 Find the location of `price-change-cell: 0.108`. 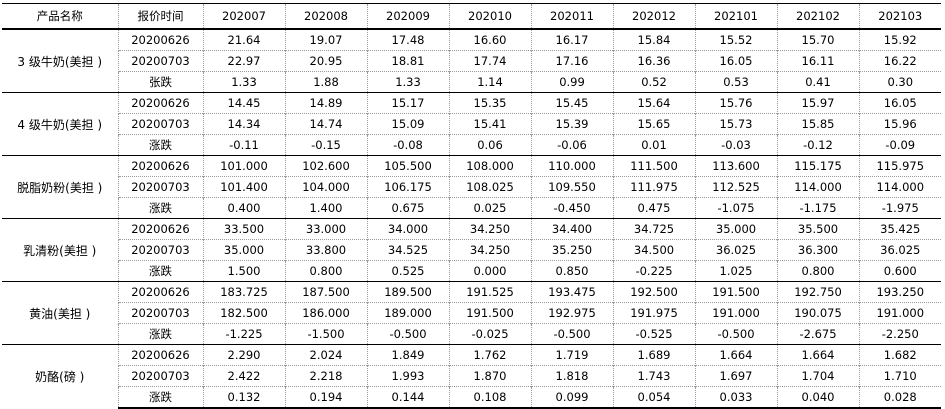

price-change-cell: 0.108 is located at coordinates (489, 397).